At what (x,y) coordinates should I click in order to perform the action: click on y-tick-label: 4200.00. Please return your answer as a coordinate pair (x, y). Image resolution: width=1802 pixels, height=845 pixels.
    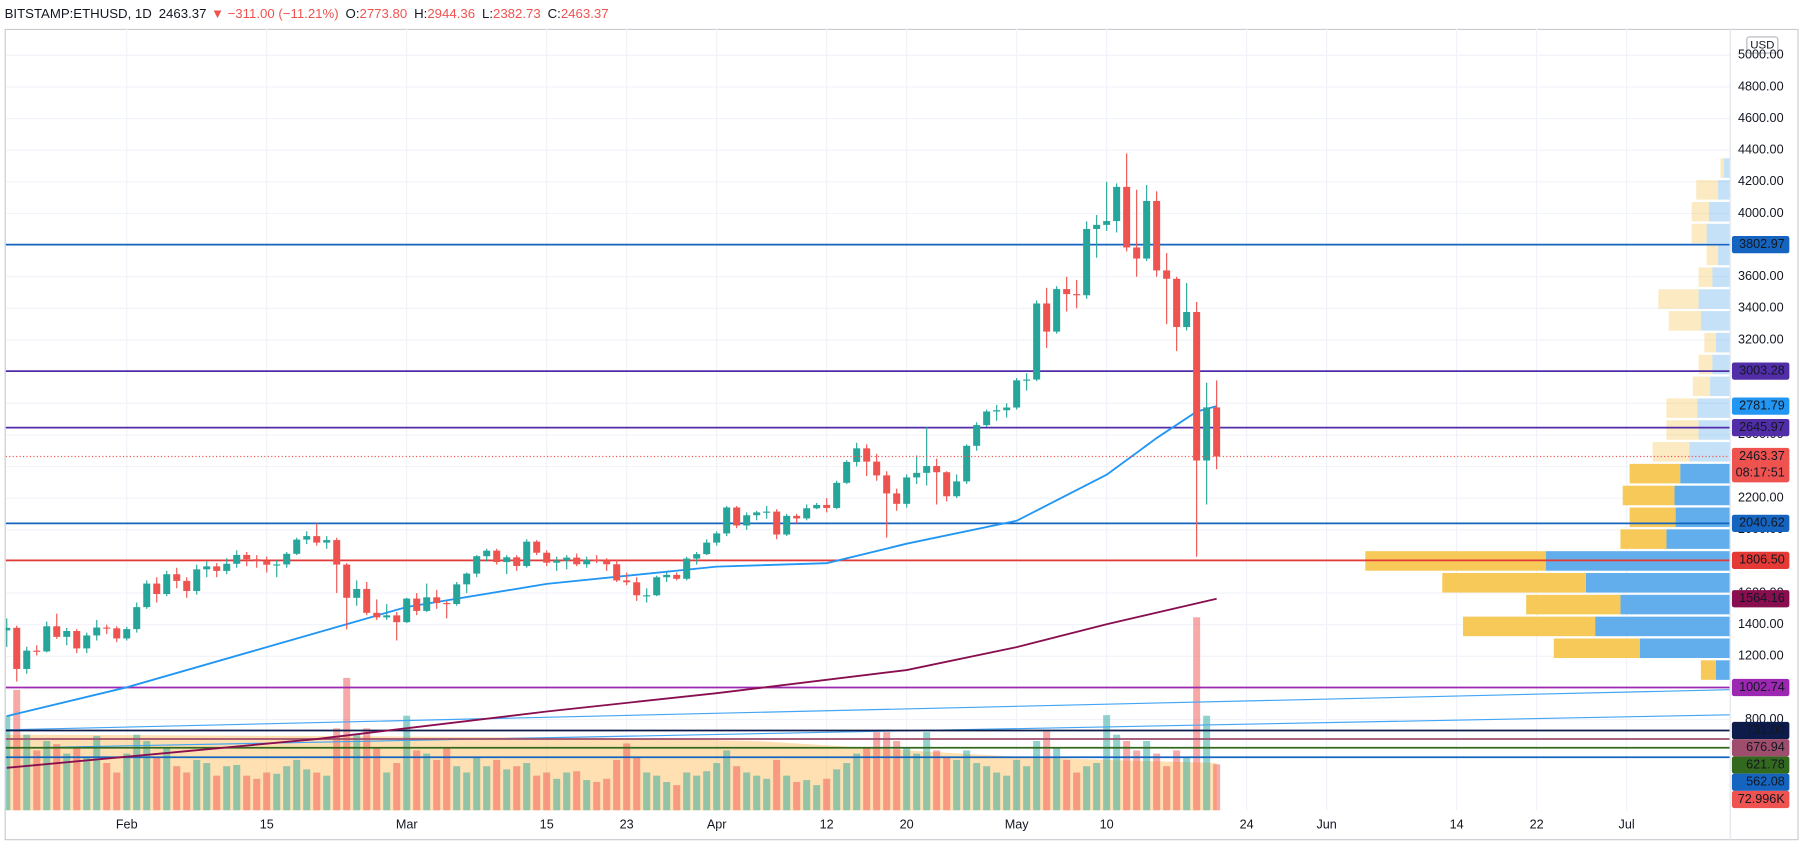
    Looking at the image, I should click on (1761, 181).